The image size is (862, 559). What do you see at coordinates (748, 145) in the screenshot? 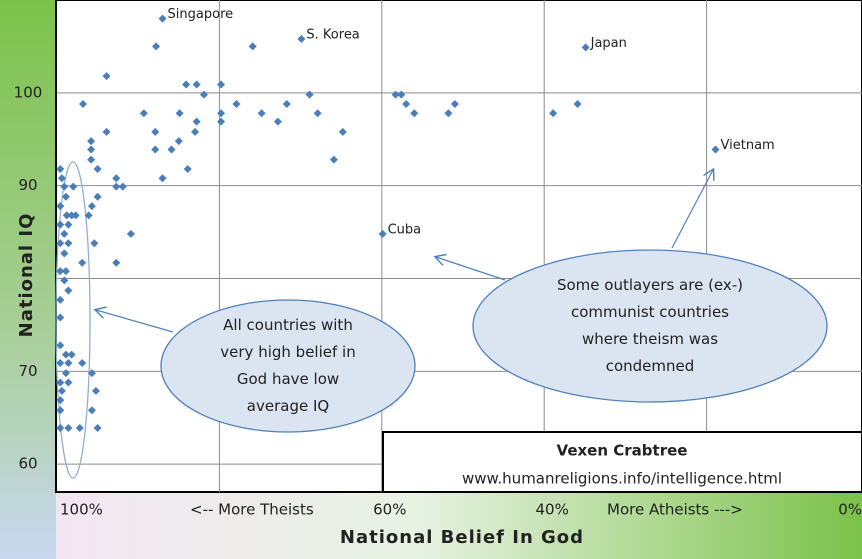
I see `point-label: Vietnam` at bounding box center [748, 145].